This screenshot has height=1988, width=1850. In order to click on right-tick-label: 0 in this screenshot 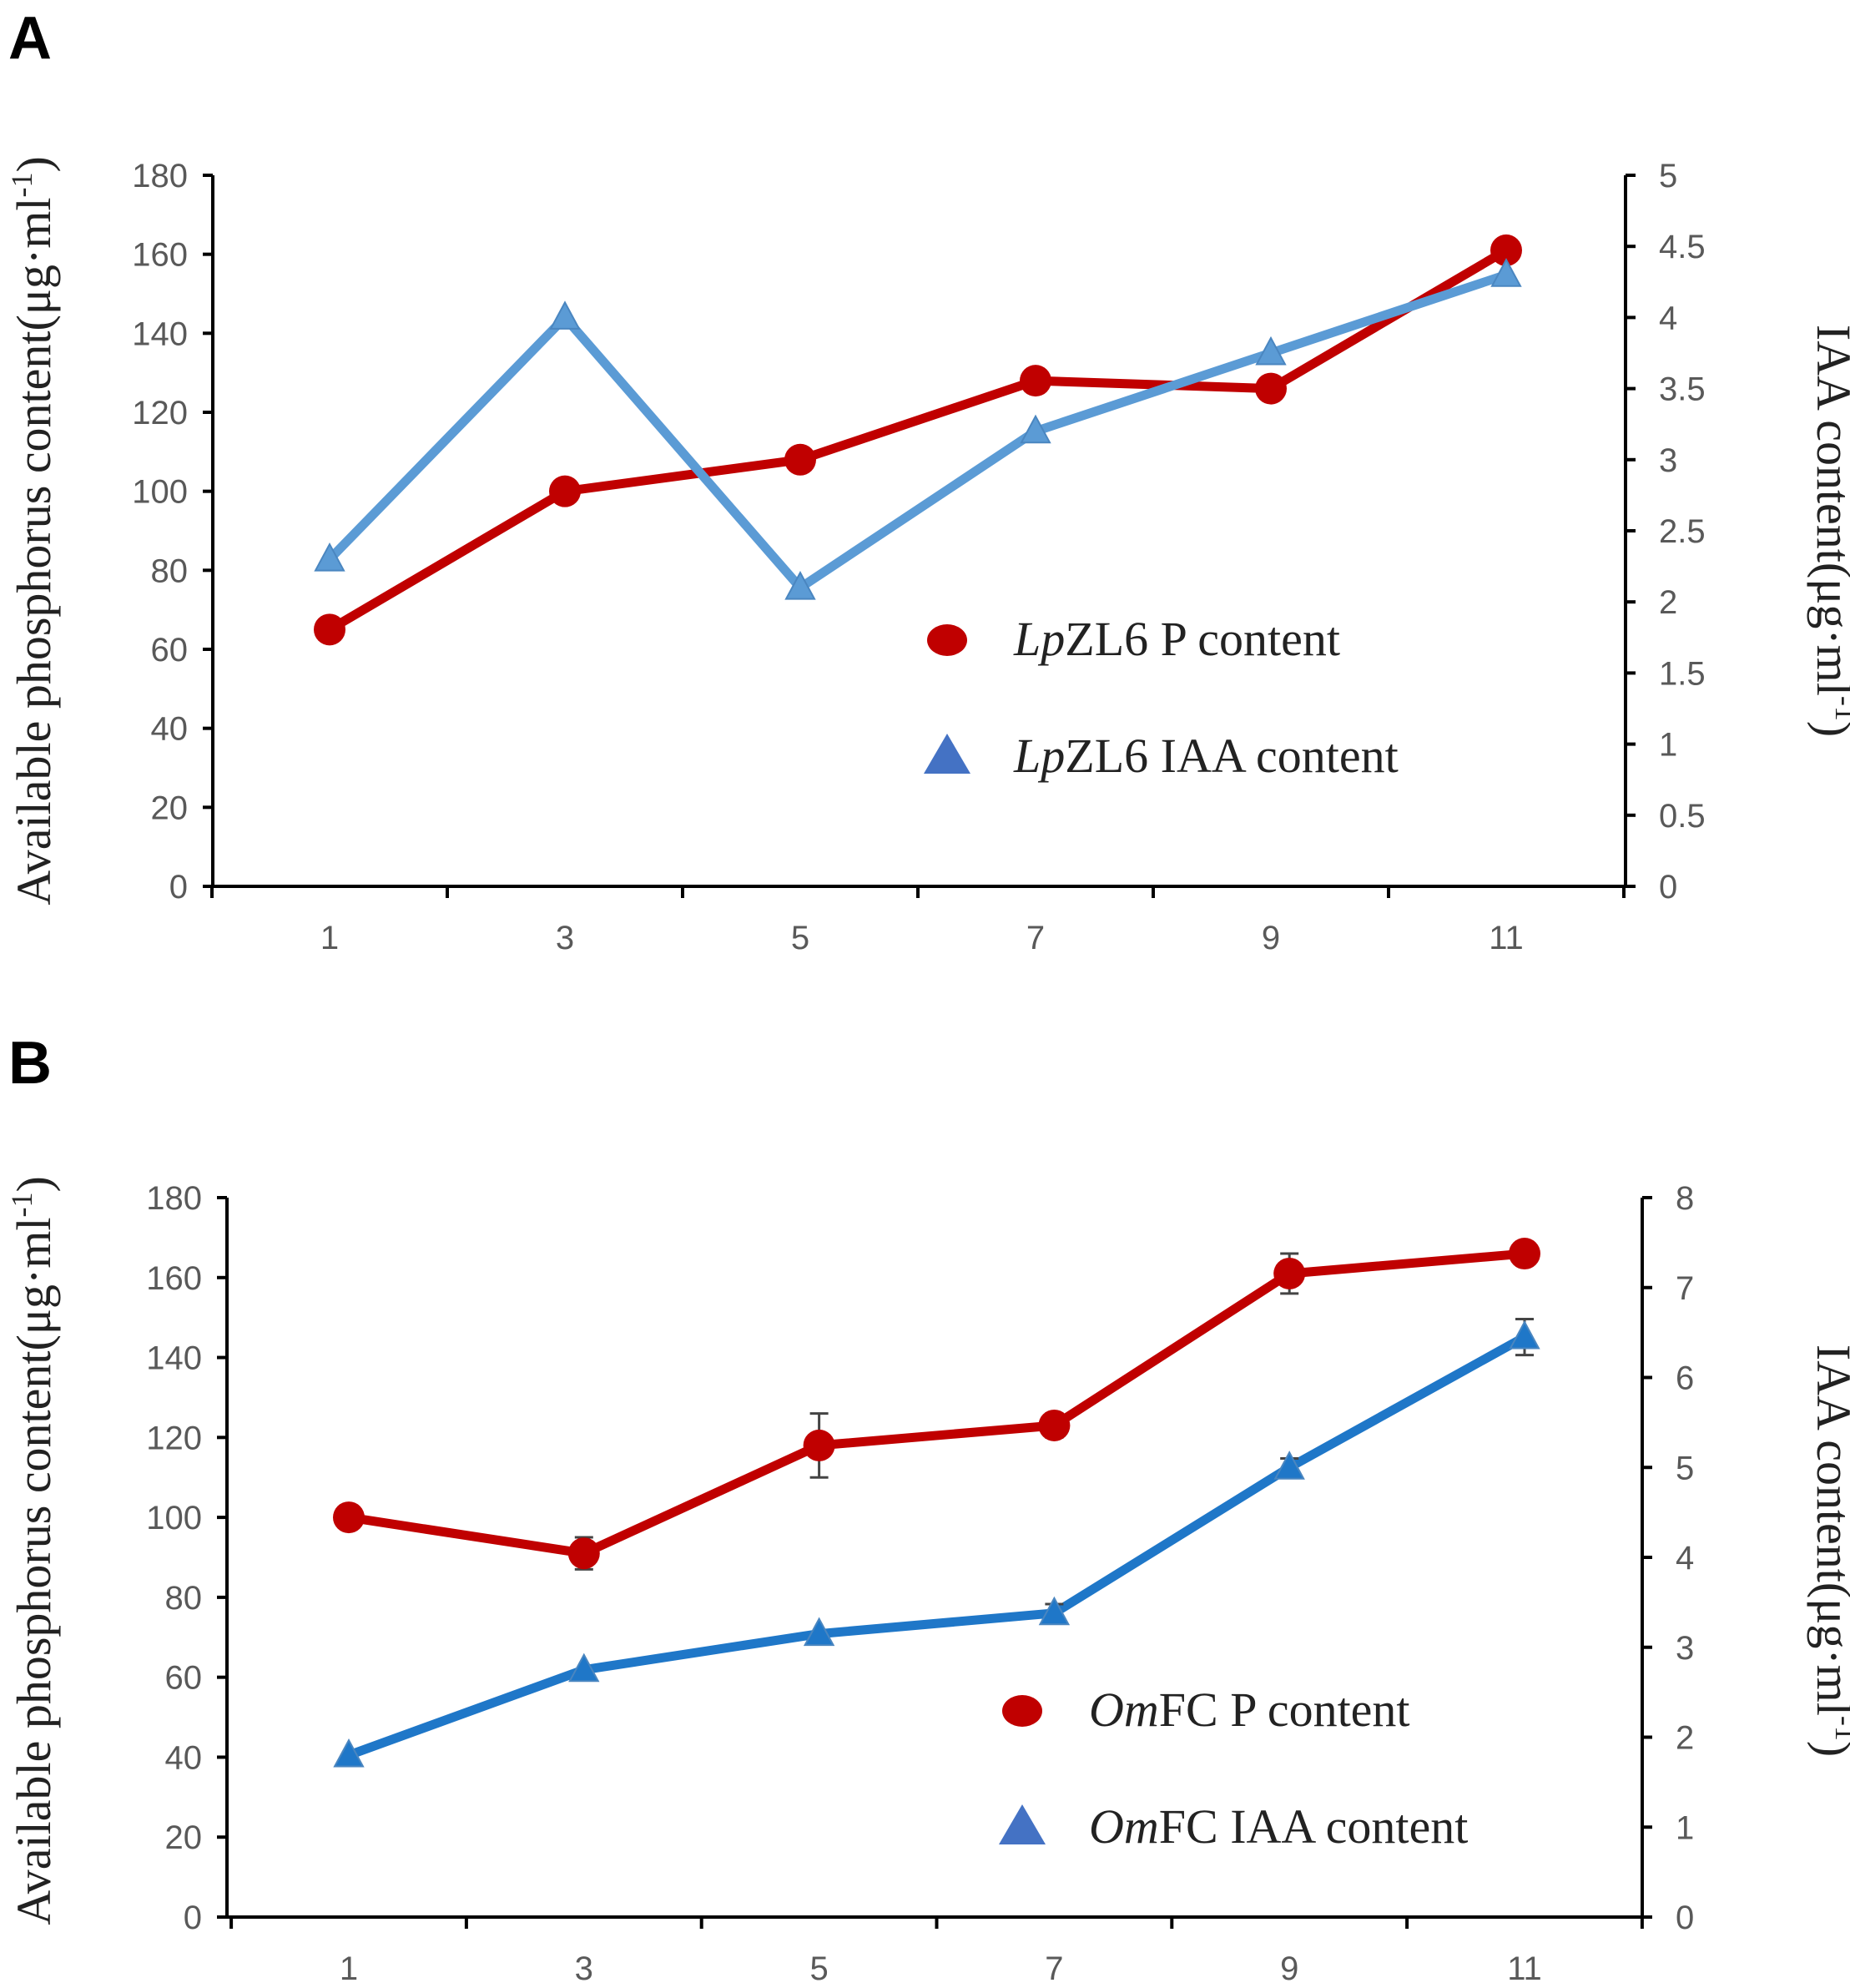, I will do `click(1685, 1918)`.